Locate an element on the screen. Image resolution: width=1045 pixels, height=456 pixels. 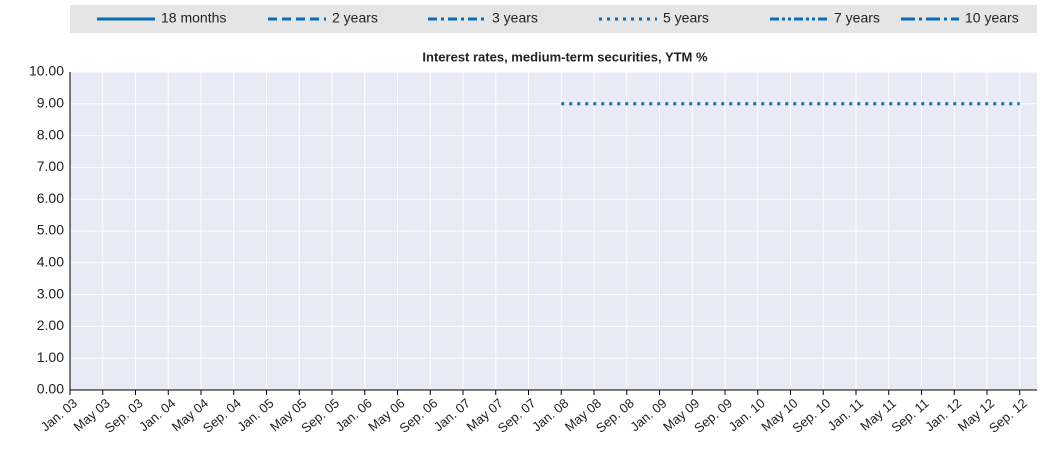
y-tick-label: 9.00 is located at coordinates (50, 103).